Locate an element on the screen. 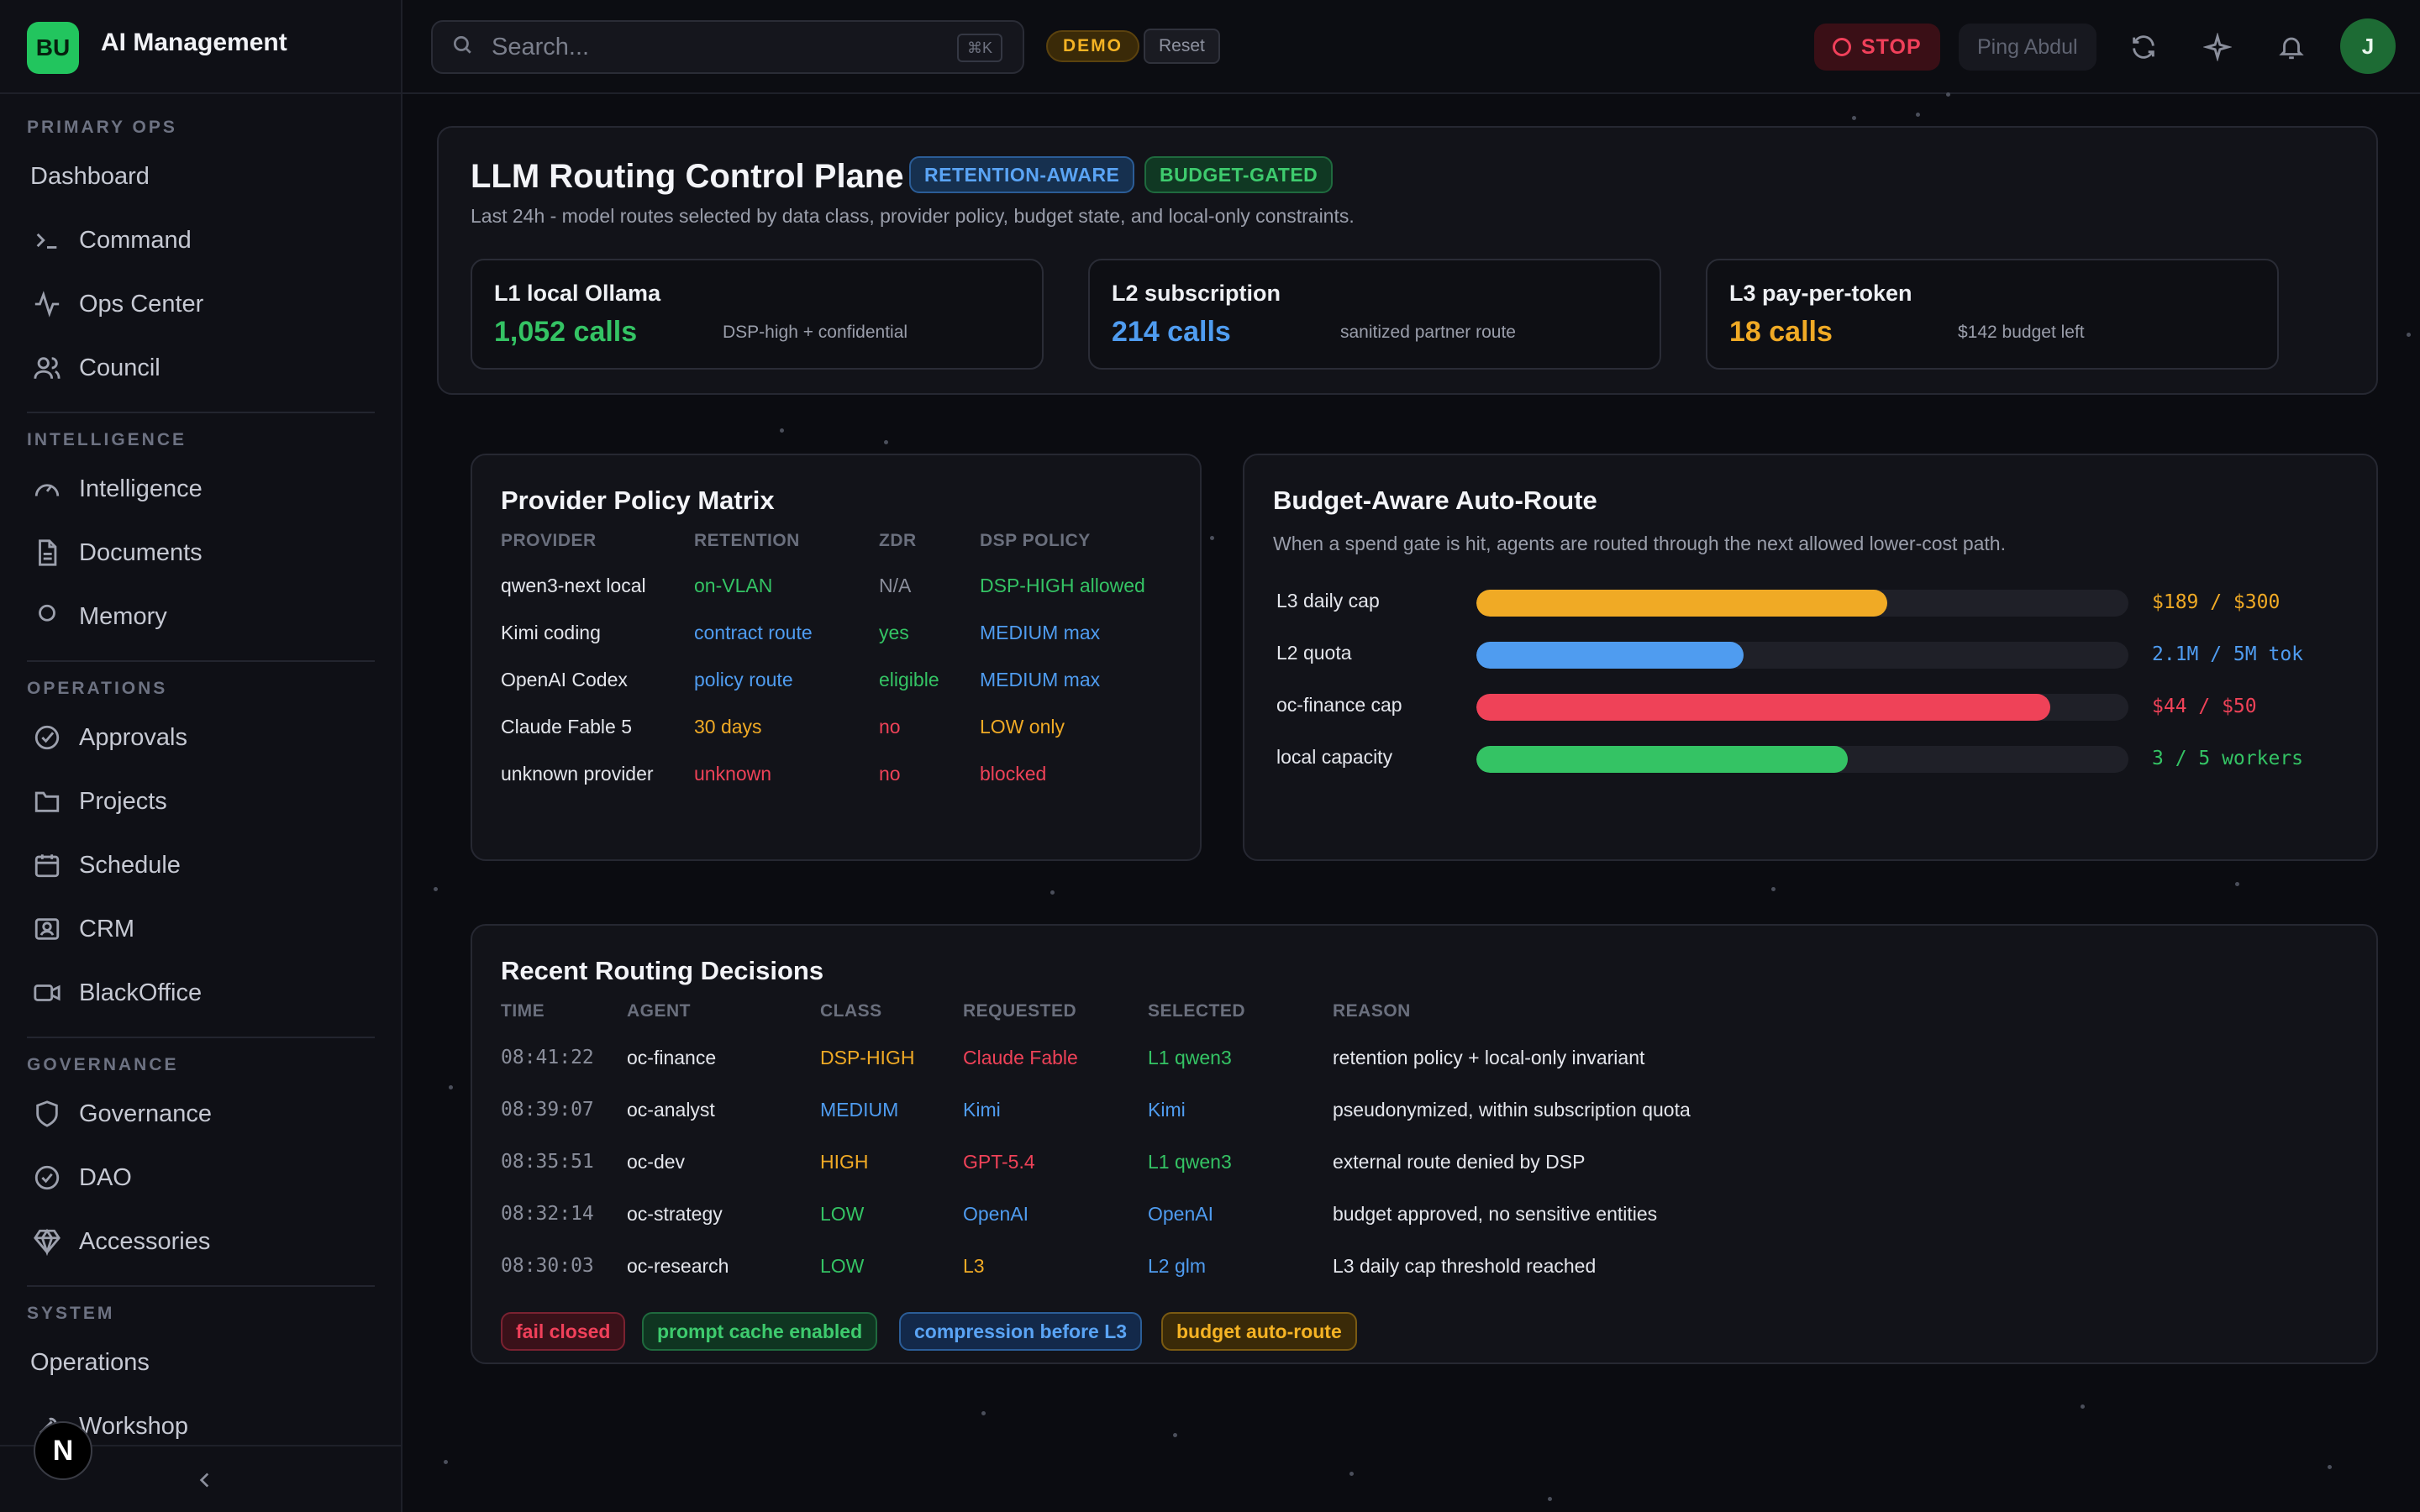  users-icon is located at coordinates (47, 367).